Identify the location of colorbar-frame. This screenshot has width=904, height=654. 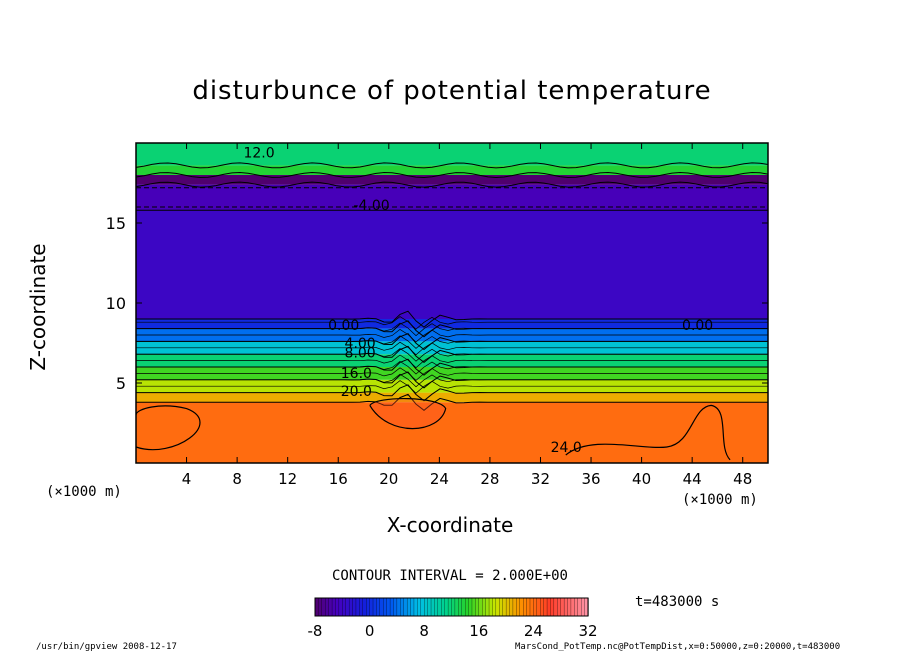
(451, 607).